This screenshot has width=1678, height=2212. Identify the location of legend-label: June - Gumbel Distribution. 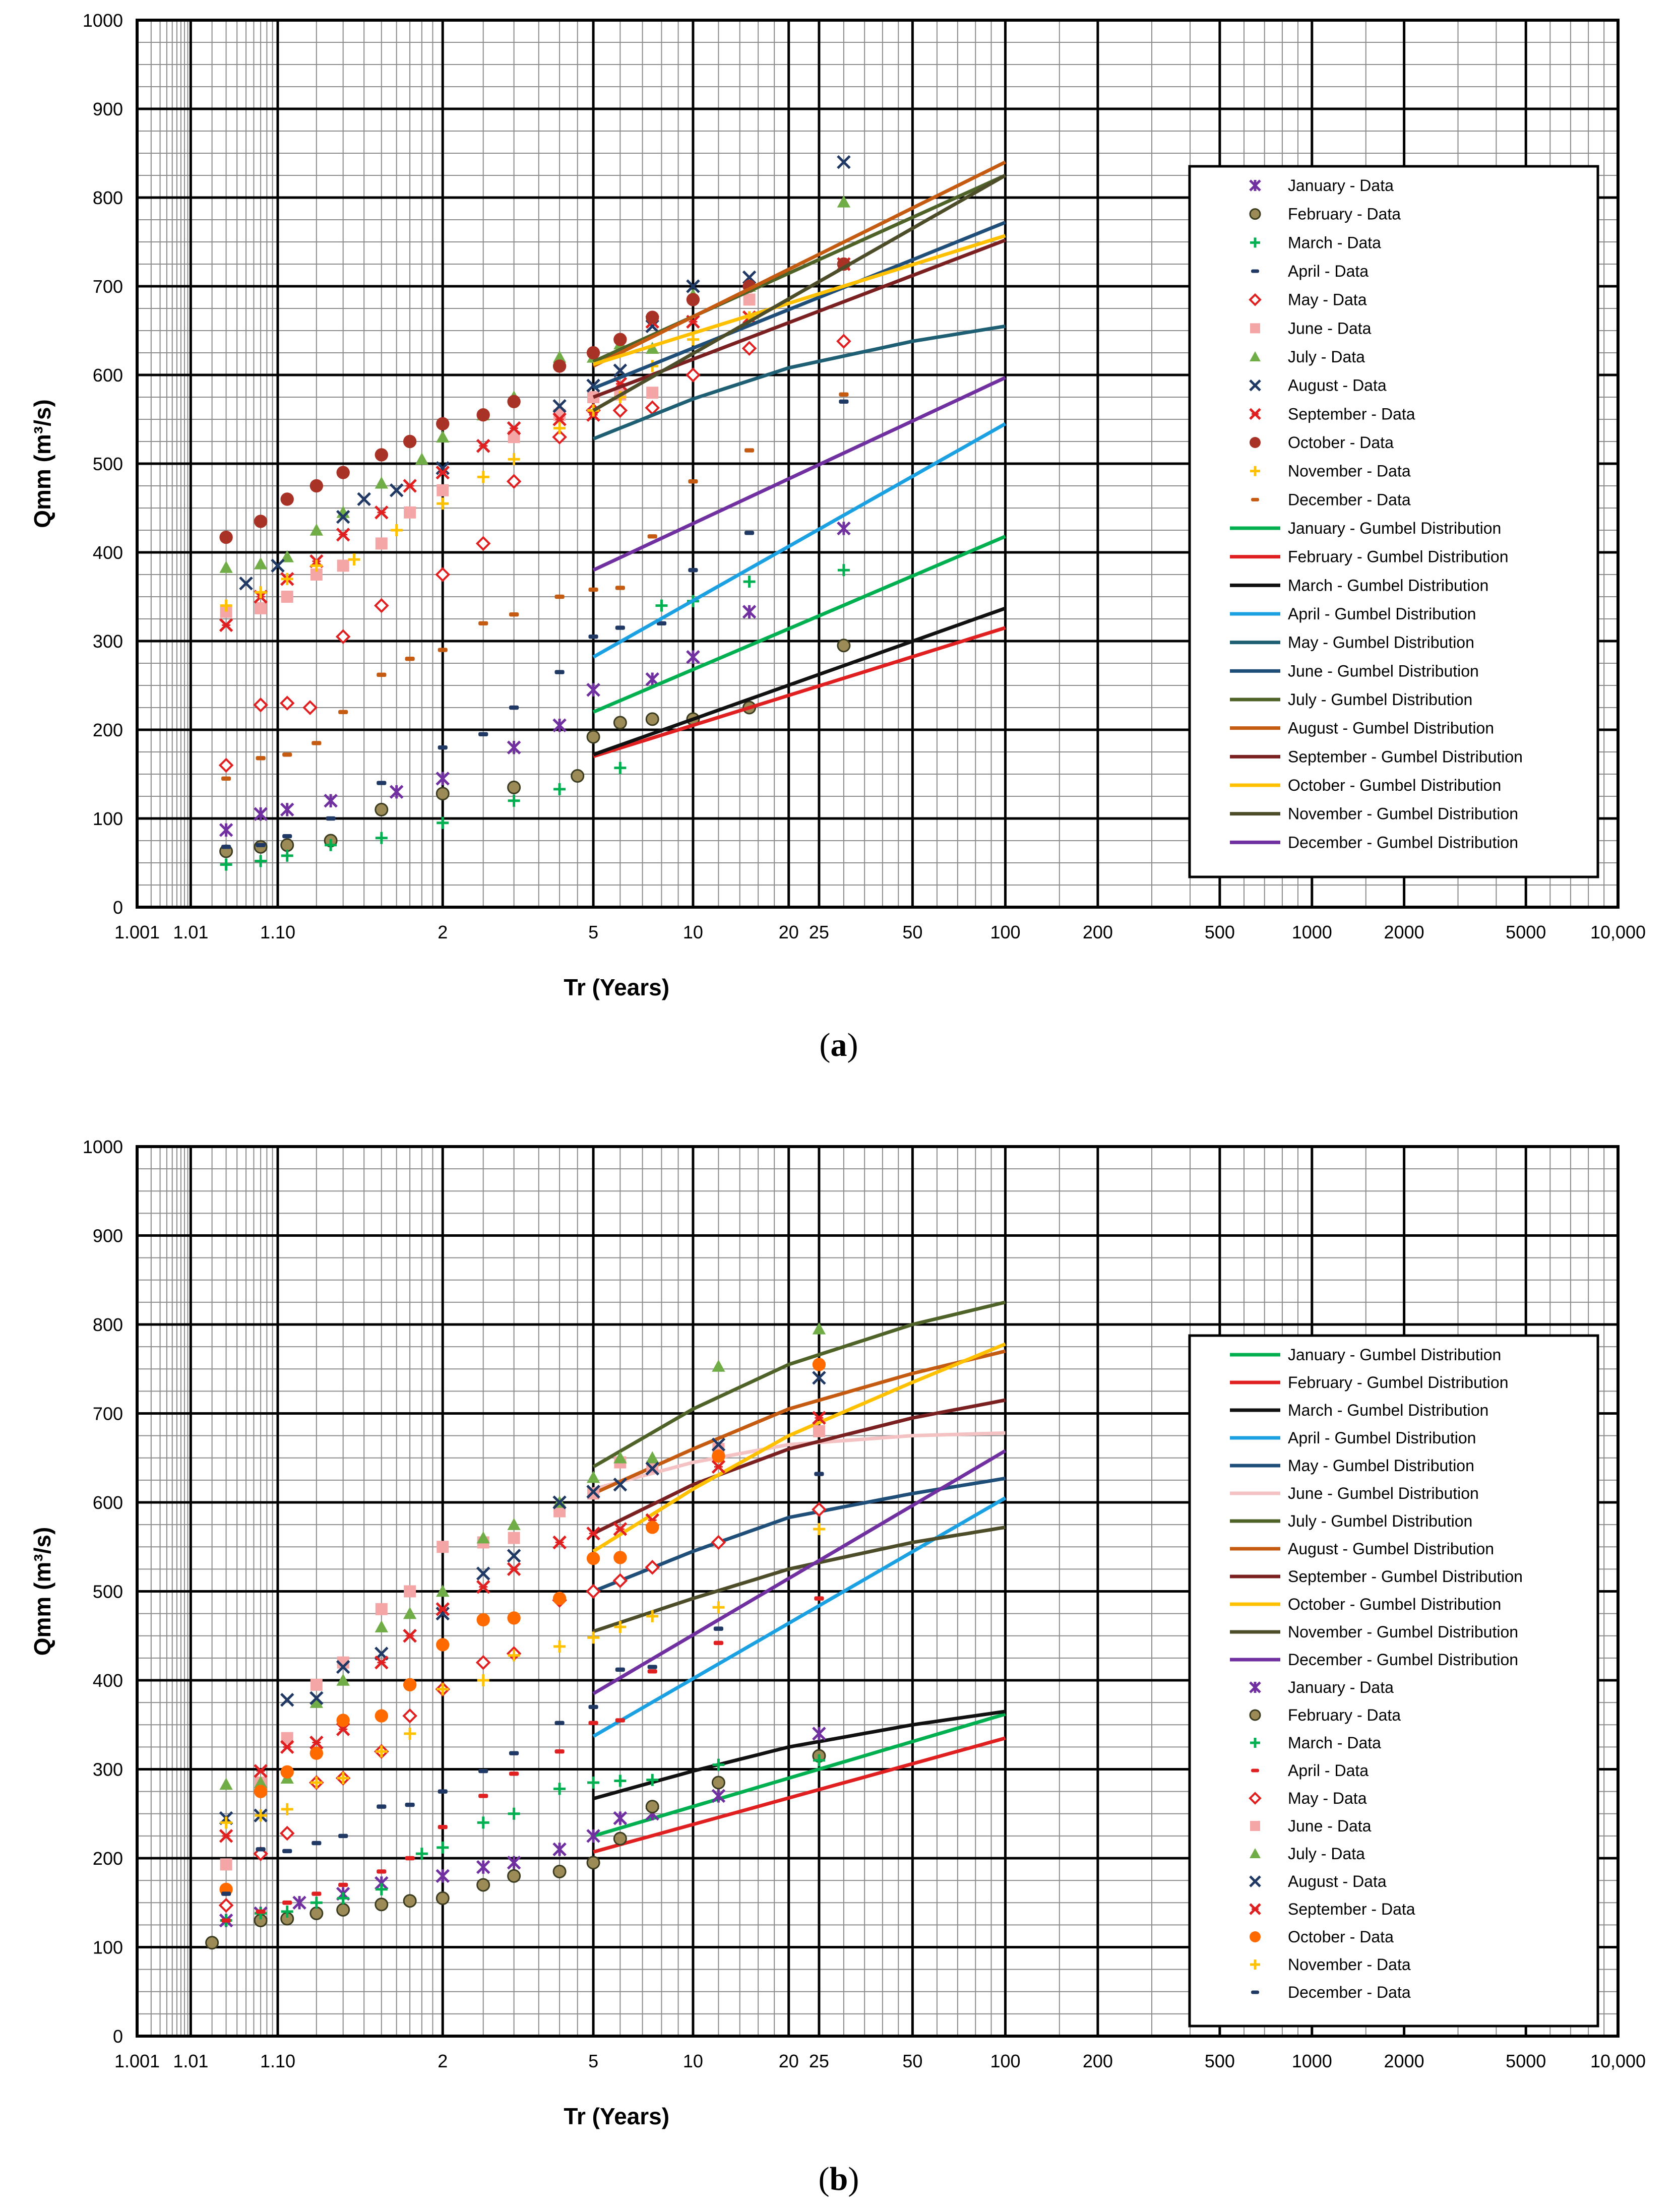
(1384, 671).